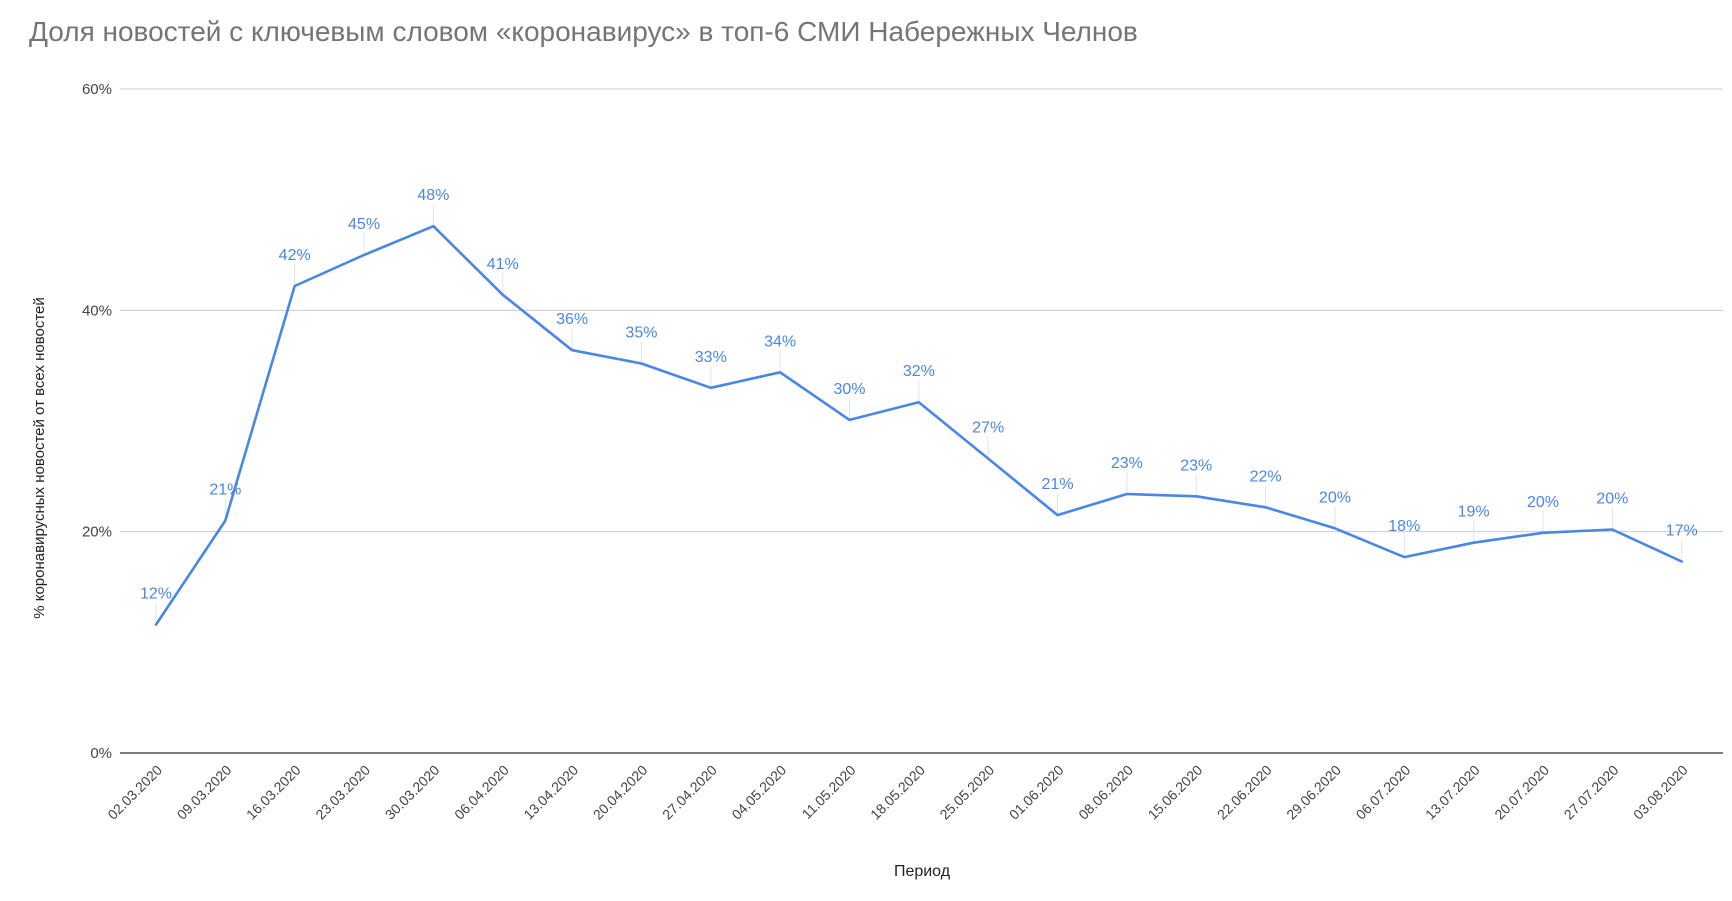 This screenshot has height=901, width=1732. What do you see at coordinates (966, 792) in the screenshot?
I see `x-tick-label: 25.05.2020` at bounding box center [966, 792].